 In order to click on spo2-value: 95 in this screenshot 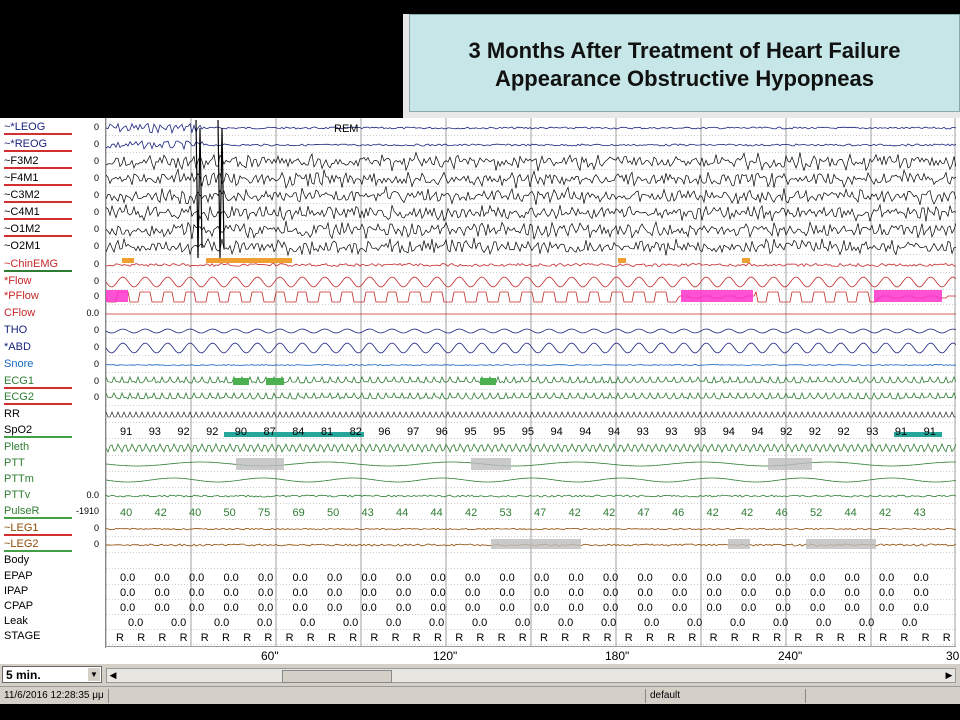, I will do `click(499, 432)`.